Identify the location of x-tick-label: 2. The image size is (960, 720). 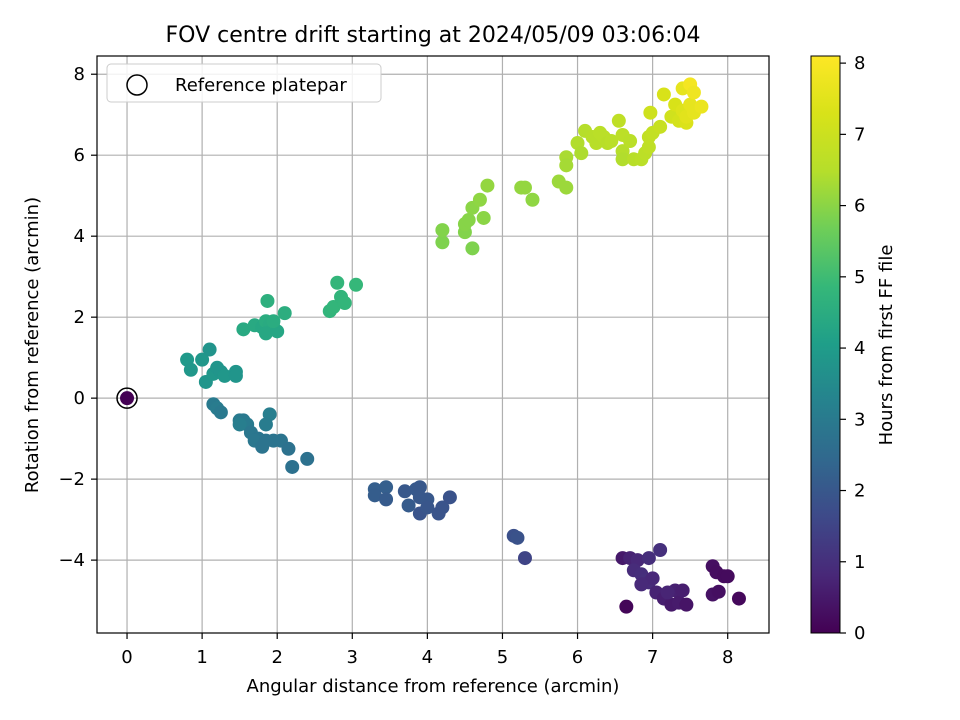
(276, 657).